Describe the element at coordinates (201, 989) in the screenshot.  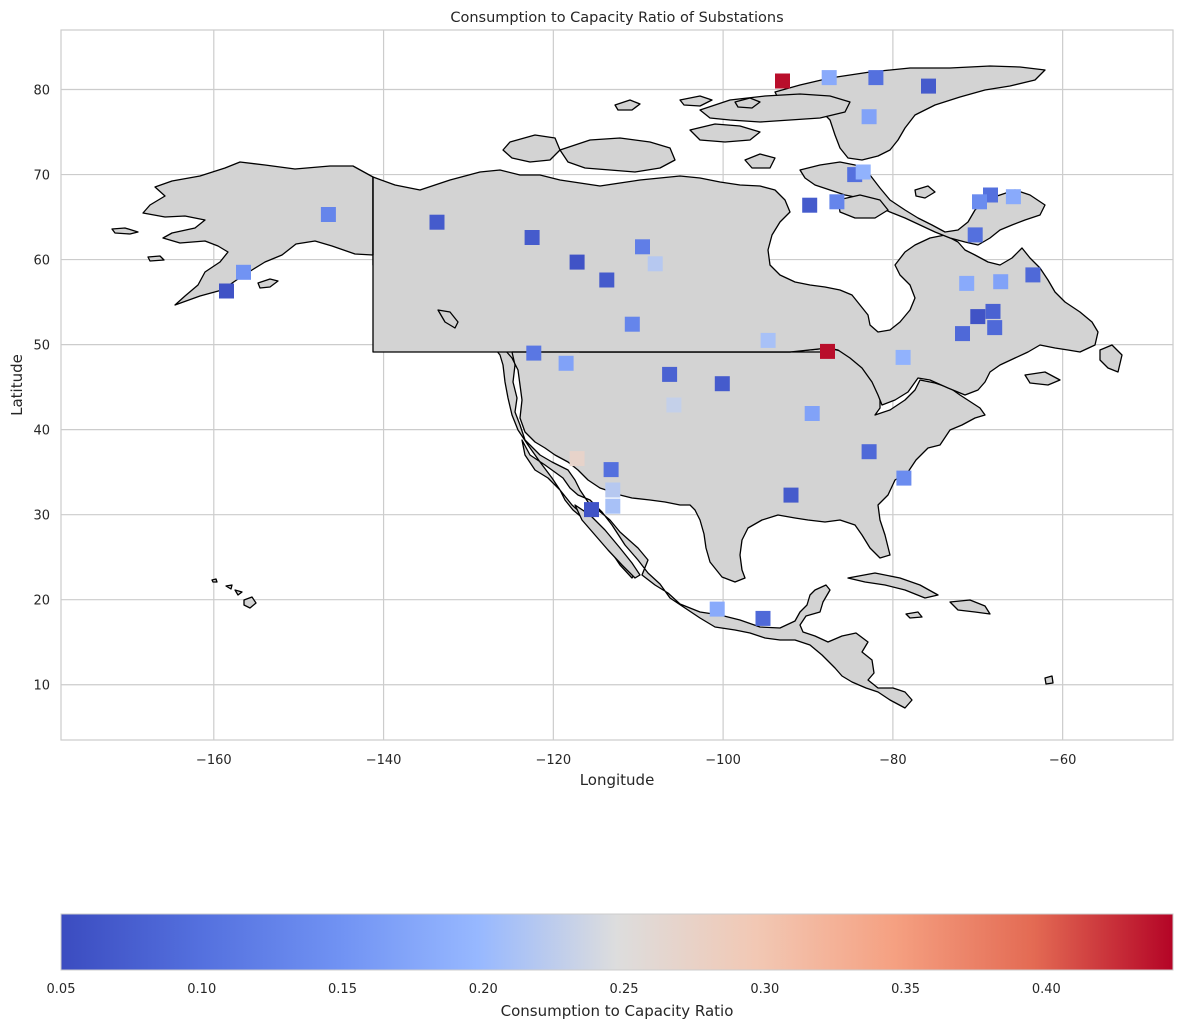
I see `colorbar-tick-label: 0.10` at that location.